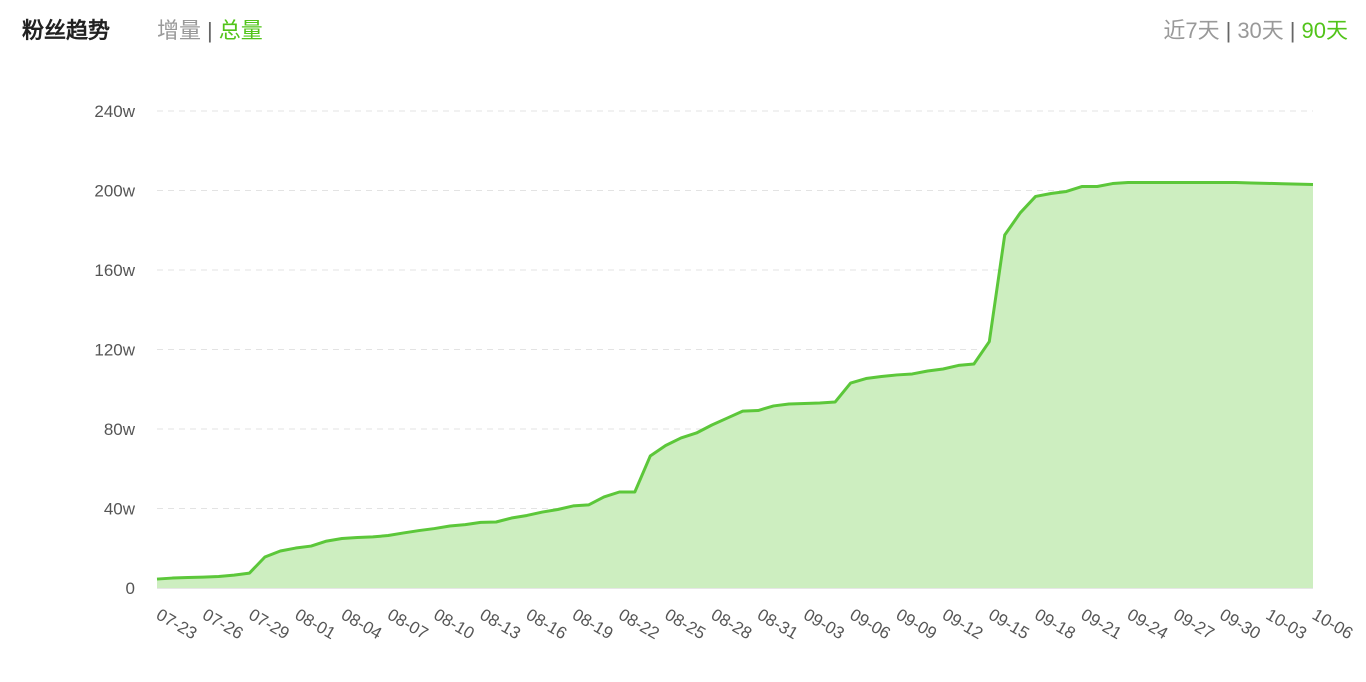  Describe the element at coordinates (638, 624) in the screenshot. I see `x-tick-label: 08-22` at that location.